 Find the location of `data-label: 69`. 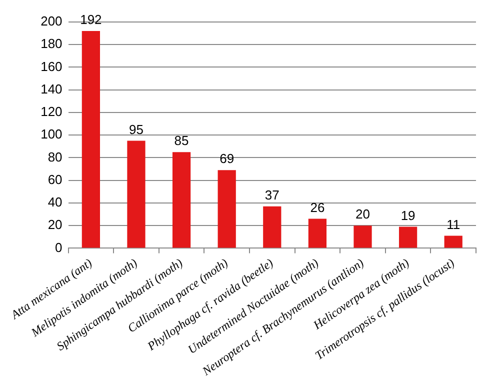

data-label: 69 is located at coordinates (227, 158).